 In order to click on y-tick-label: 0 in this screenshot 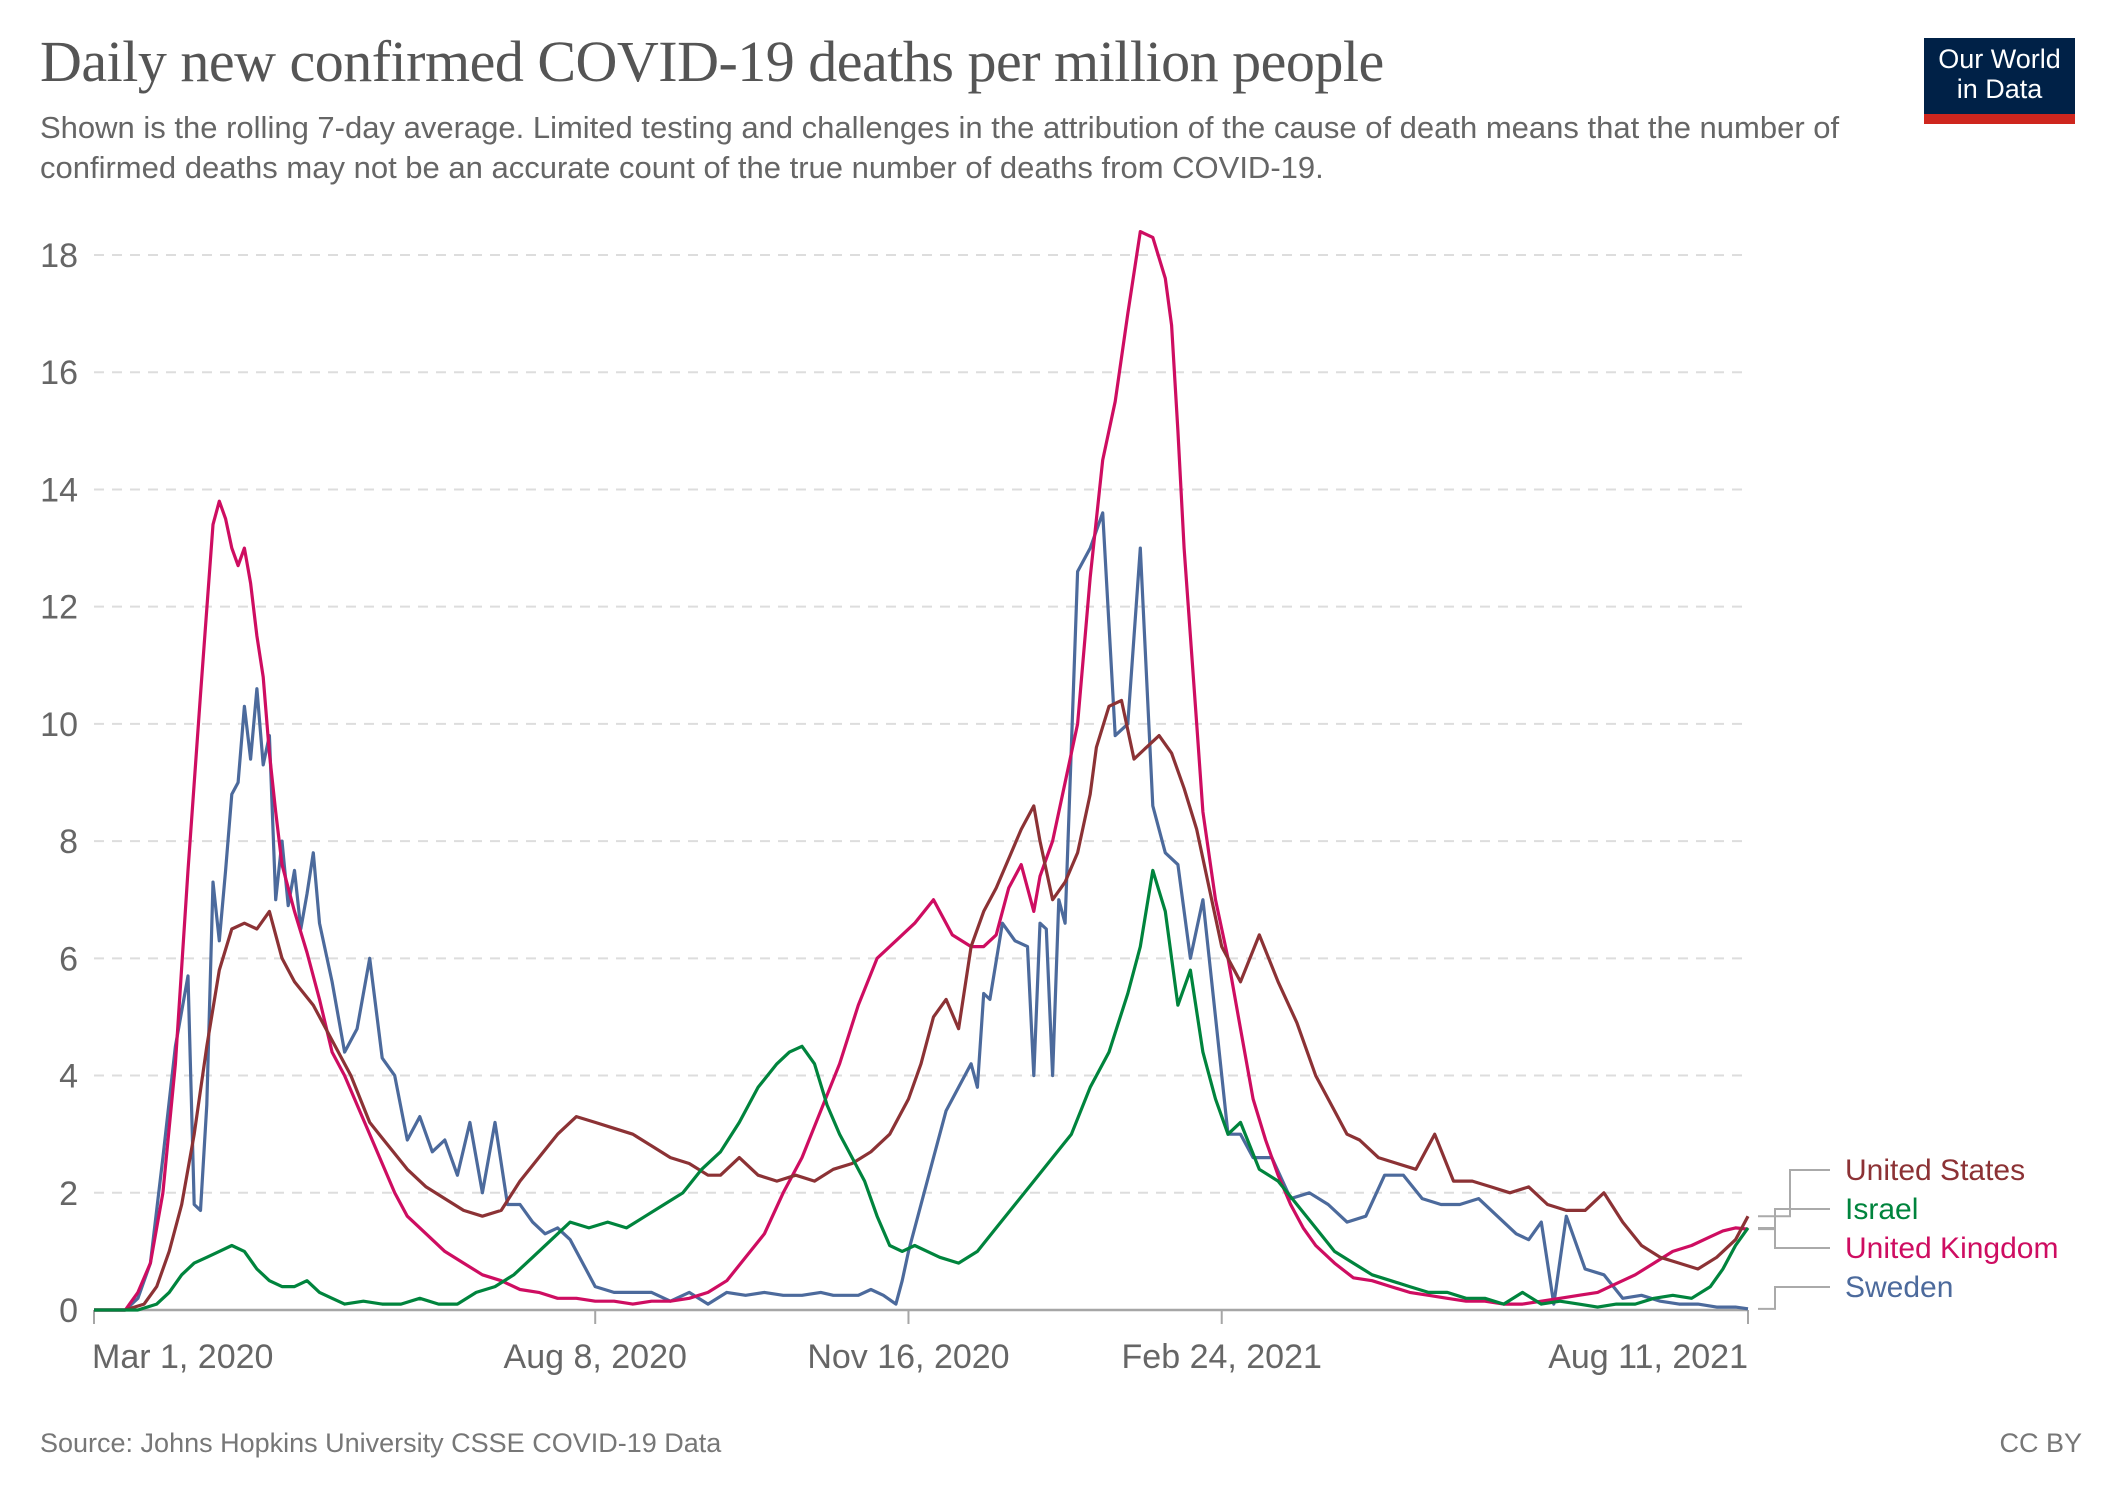, I will do `click(68, 1311)`.